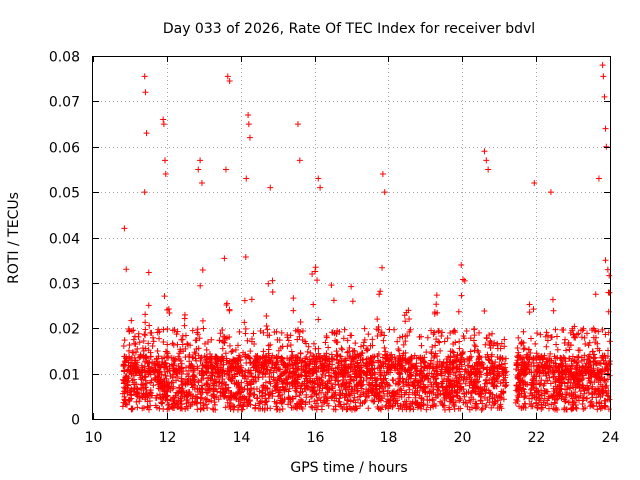 Image resolution: width=640 pixels, height=480 pixels. I want to click on y-tick-label: 0, so click(75, 421).